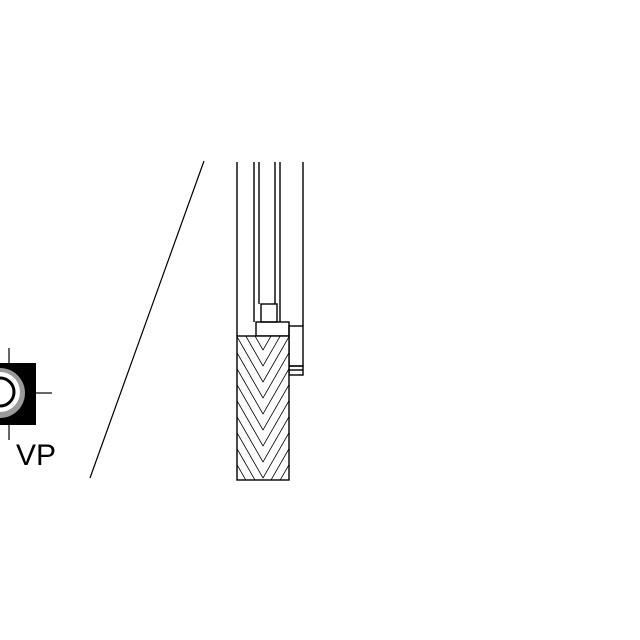 The width and height of the screenshot is (640, 640). Describe the element at coordinates (263, 408) in the screenshot. I see `wooden-sill` at that location.